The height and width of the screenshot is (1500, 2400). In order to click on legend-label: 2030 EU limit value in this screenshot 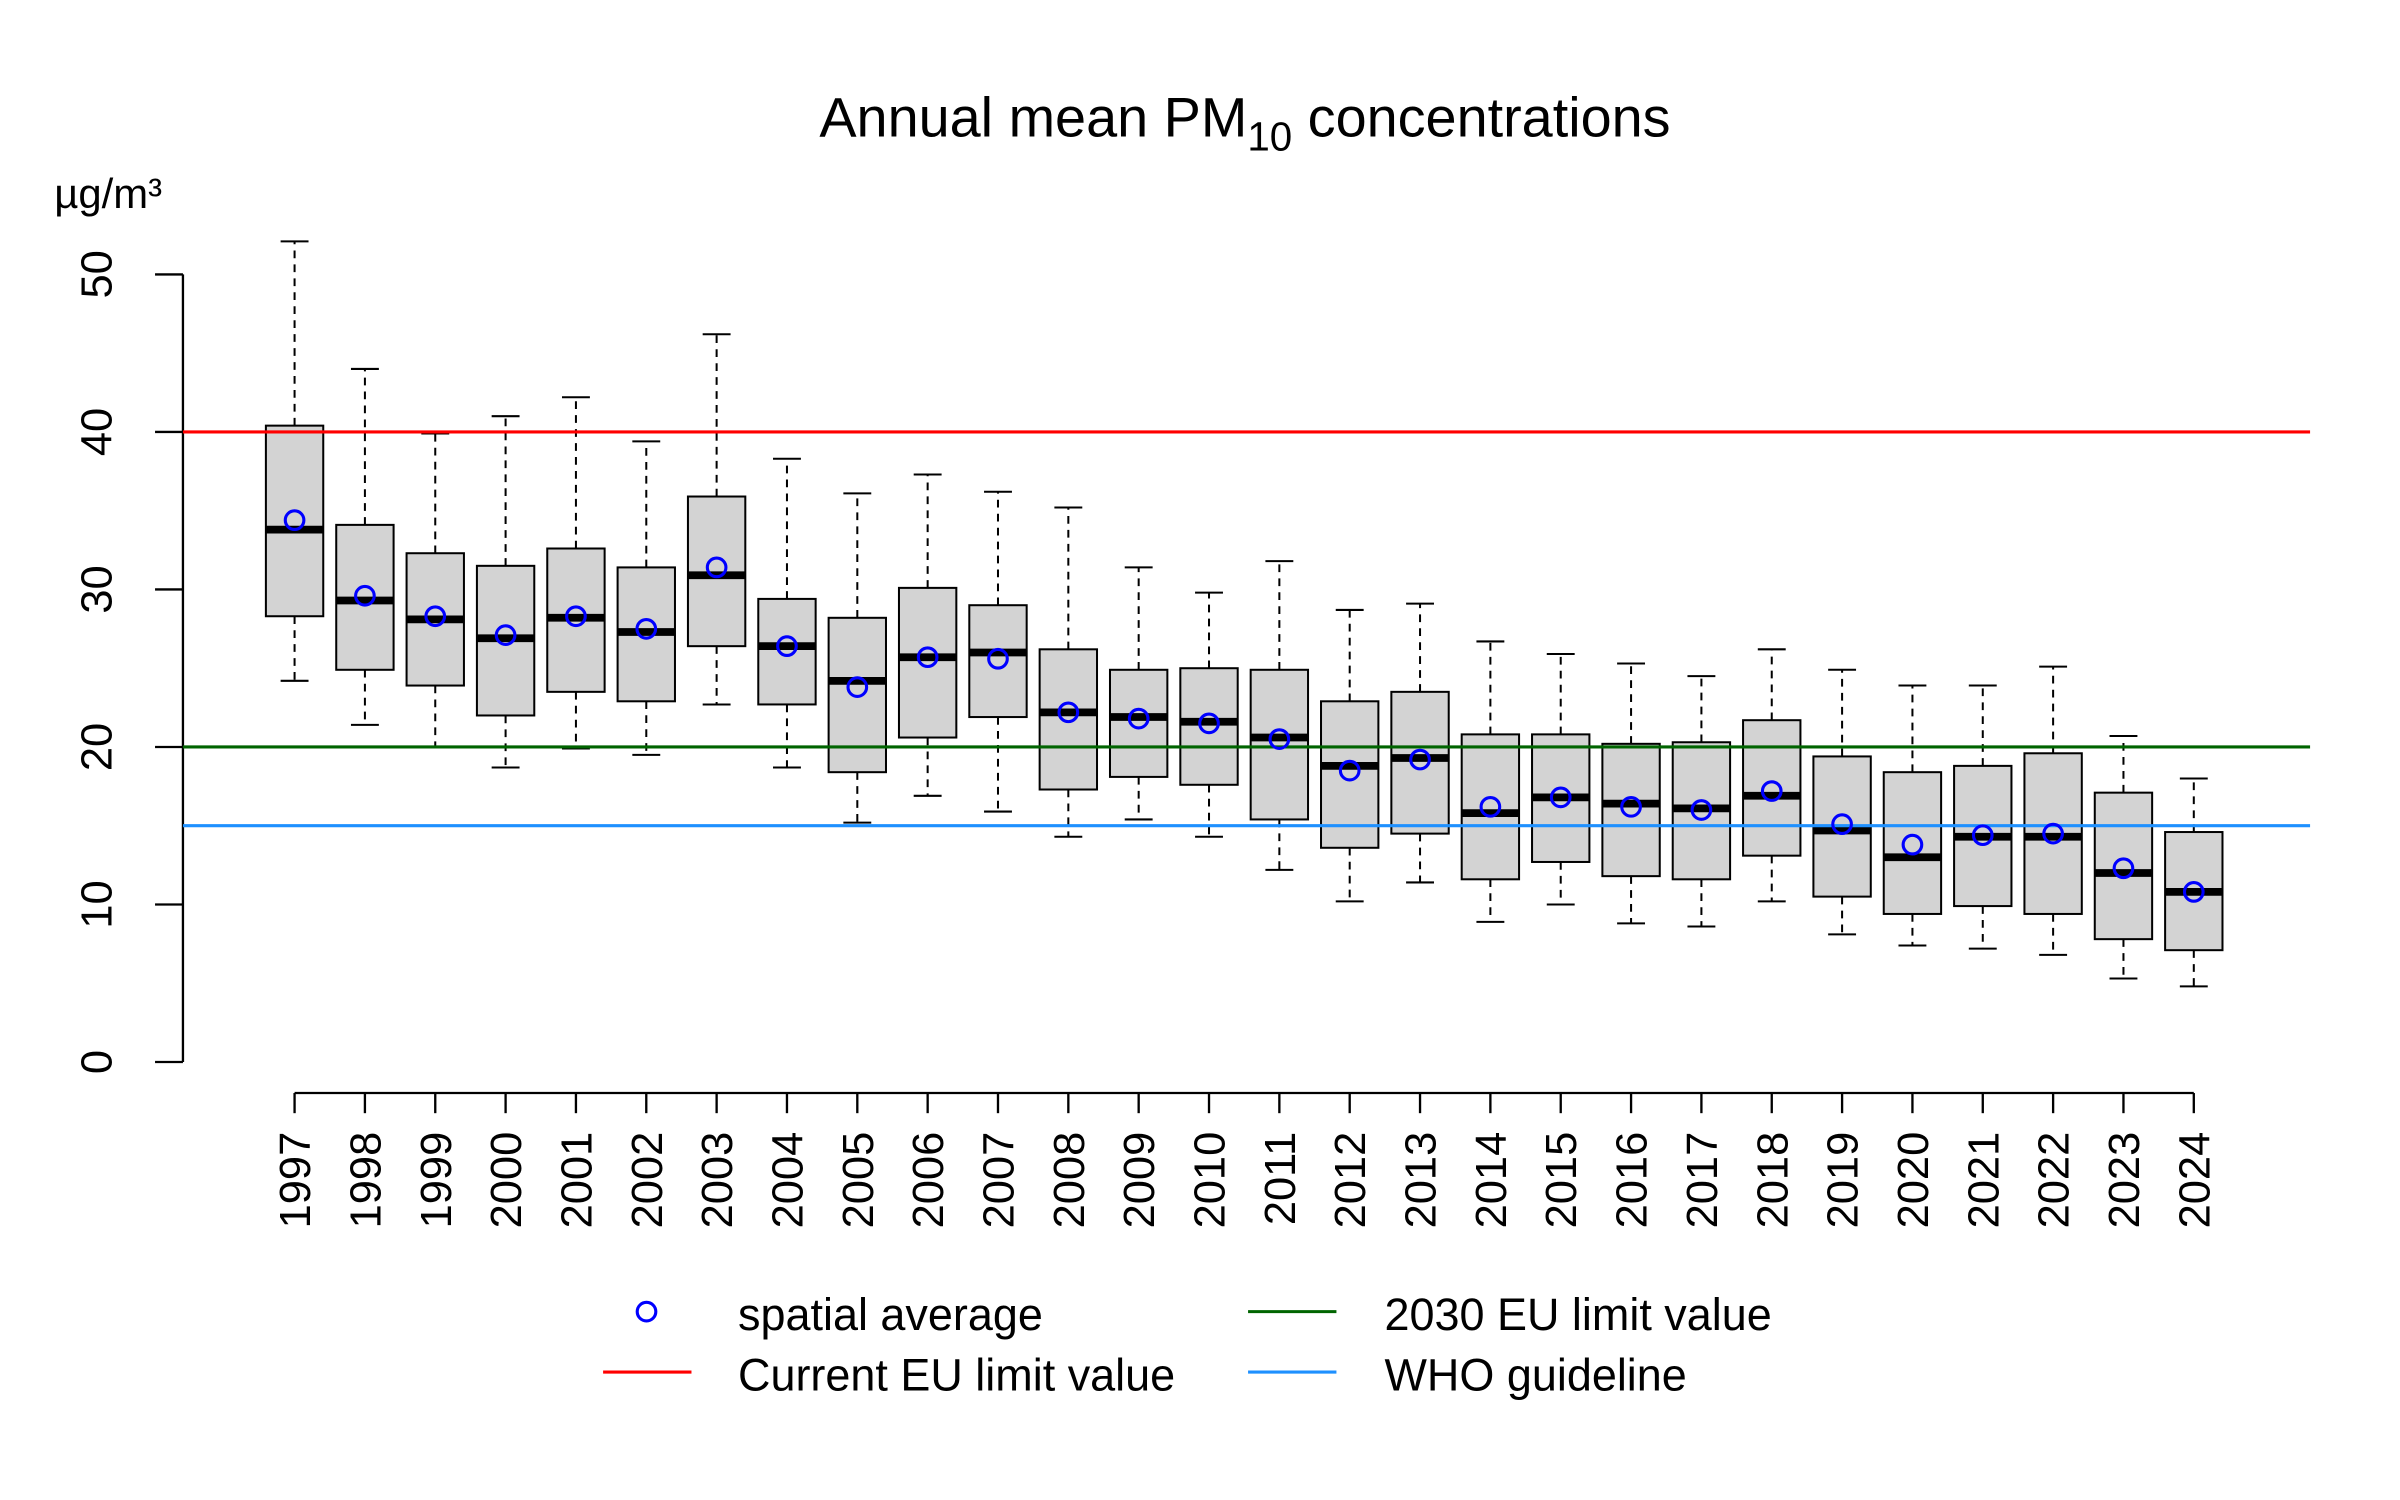, I will do `click(1577, 1314)`.